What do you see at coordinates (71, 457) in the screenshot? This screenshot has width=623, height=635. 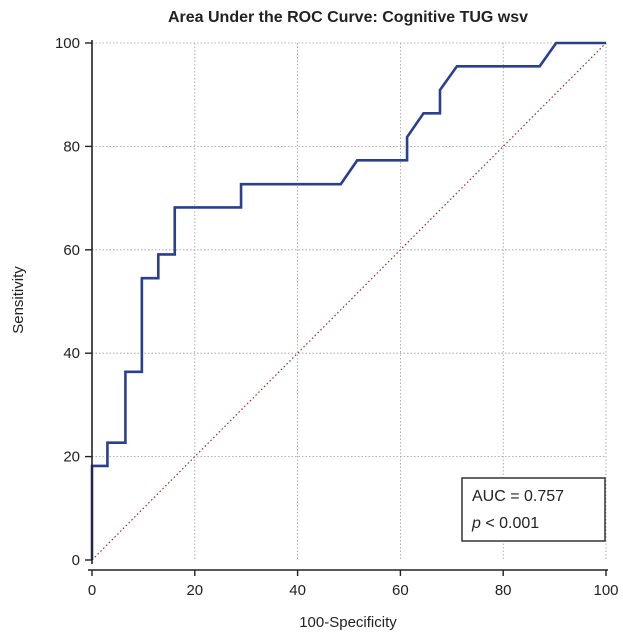 I see `y-tick-label: 20` at bounding box center [71, 457].